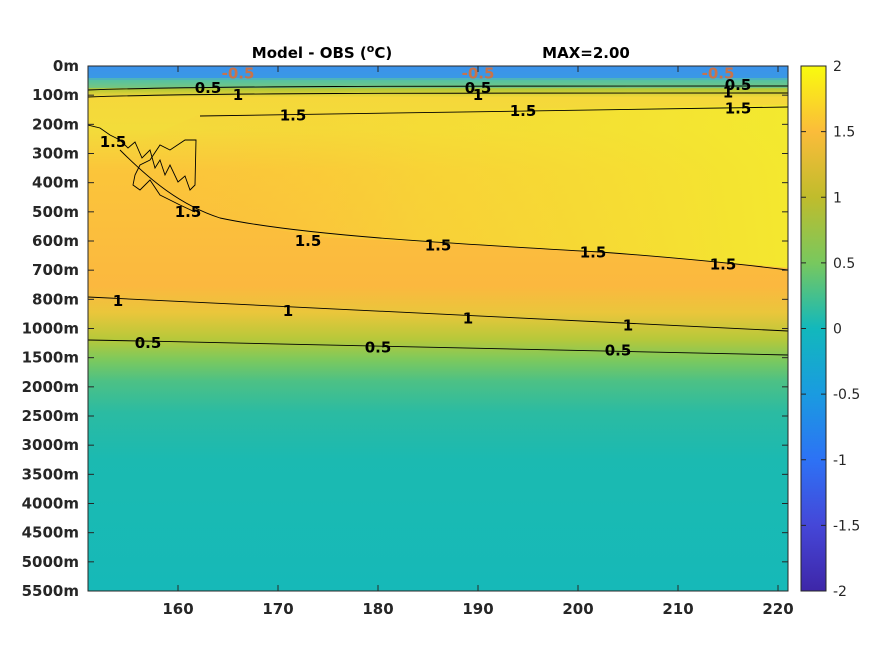 The height and width of the screenshot is (656, 875). What do you see at coordinates (844, 133) in the screenshot?
I see `colorbar-tick-label: 1.5` at bounding box center [844, 133].